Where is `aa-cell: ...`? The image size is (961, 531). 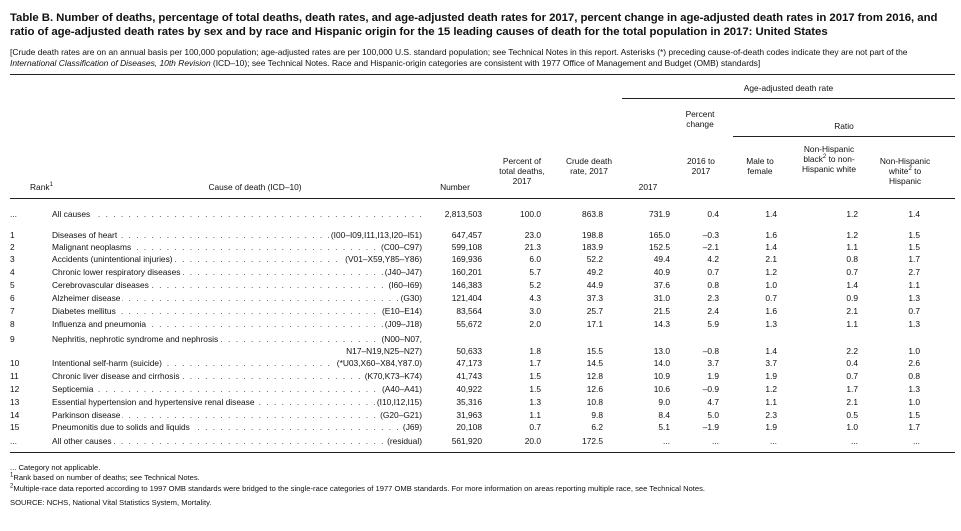 aa-cell: ... is located at coordinates (666, 441).